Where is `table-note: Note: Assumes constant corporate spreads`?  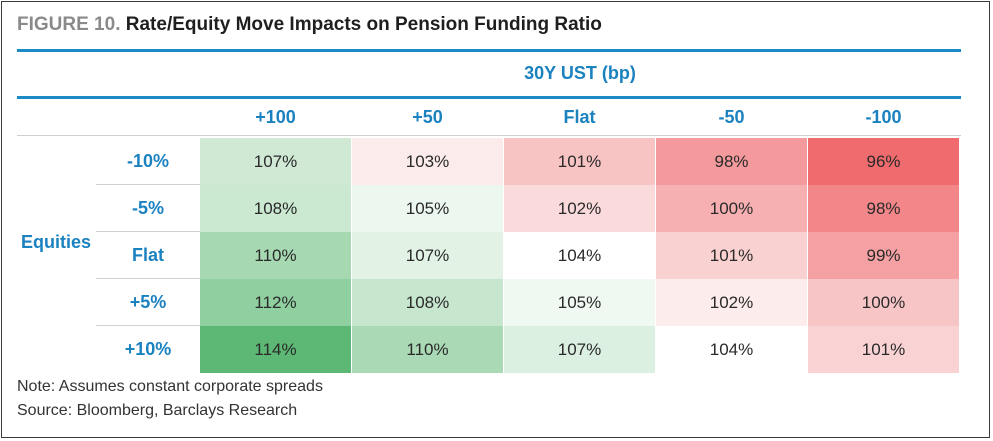
table-note: Note: Assumes constant corporate spreads is located at coordinates (170, 386).